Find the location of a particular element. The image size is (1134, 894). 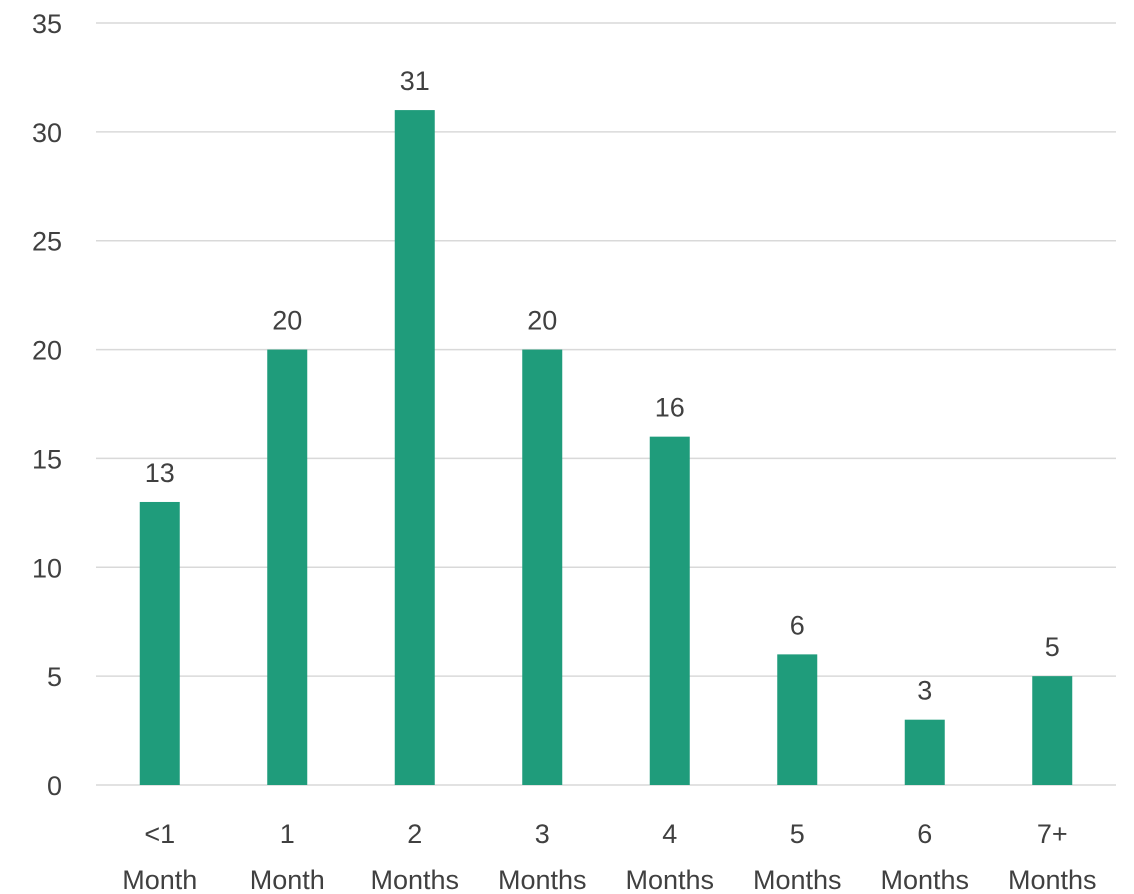

y-tick-label: 35 is located at coordinates (47, 24).